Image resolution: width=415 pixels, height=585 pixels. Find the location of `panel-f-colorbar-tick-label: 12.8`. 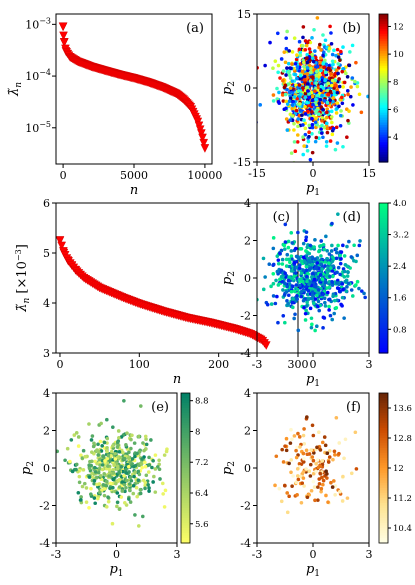

panel-f-colorbar-tick-label: 12.8 is located at coordinates (402, 439).